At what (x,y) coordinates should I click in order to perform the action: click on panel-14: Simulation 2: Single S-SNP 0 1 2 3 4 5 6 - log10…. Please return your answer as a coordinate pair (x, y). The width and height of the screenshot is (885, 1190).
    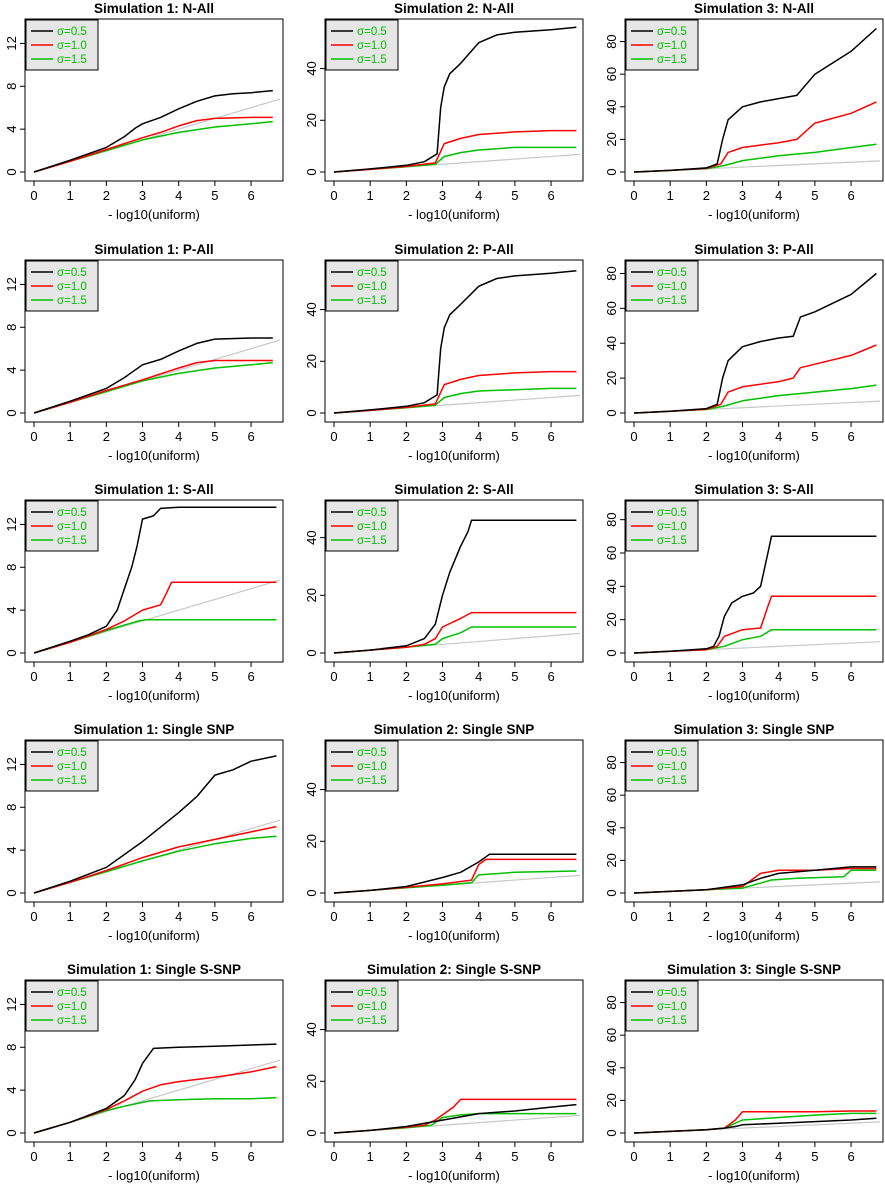
    Looking at the image, I should click on (444, 1072).